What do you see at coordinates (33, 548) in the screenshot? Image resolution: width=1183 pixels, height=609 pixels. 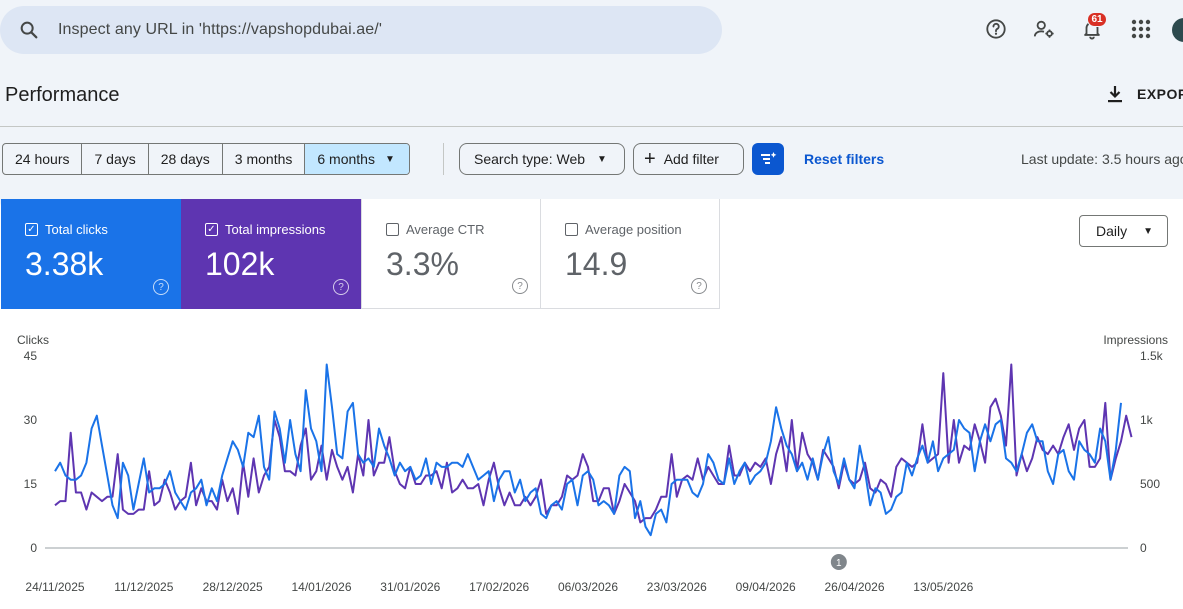 I see `y-tick-left: 0` at bounding box center [33, 548].